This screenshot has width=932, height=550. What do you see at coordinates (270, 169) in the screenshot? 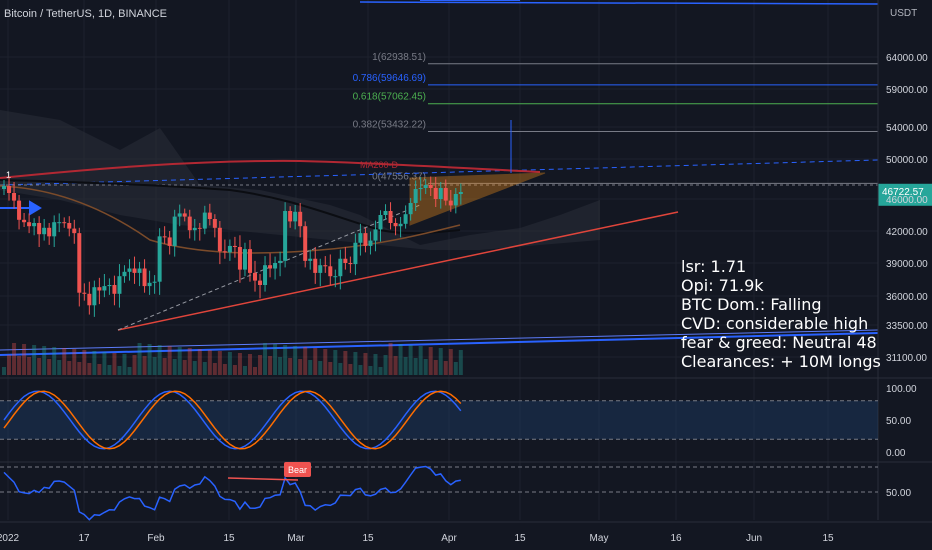
I see `ma200-line` at bounding box center [270, 169].